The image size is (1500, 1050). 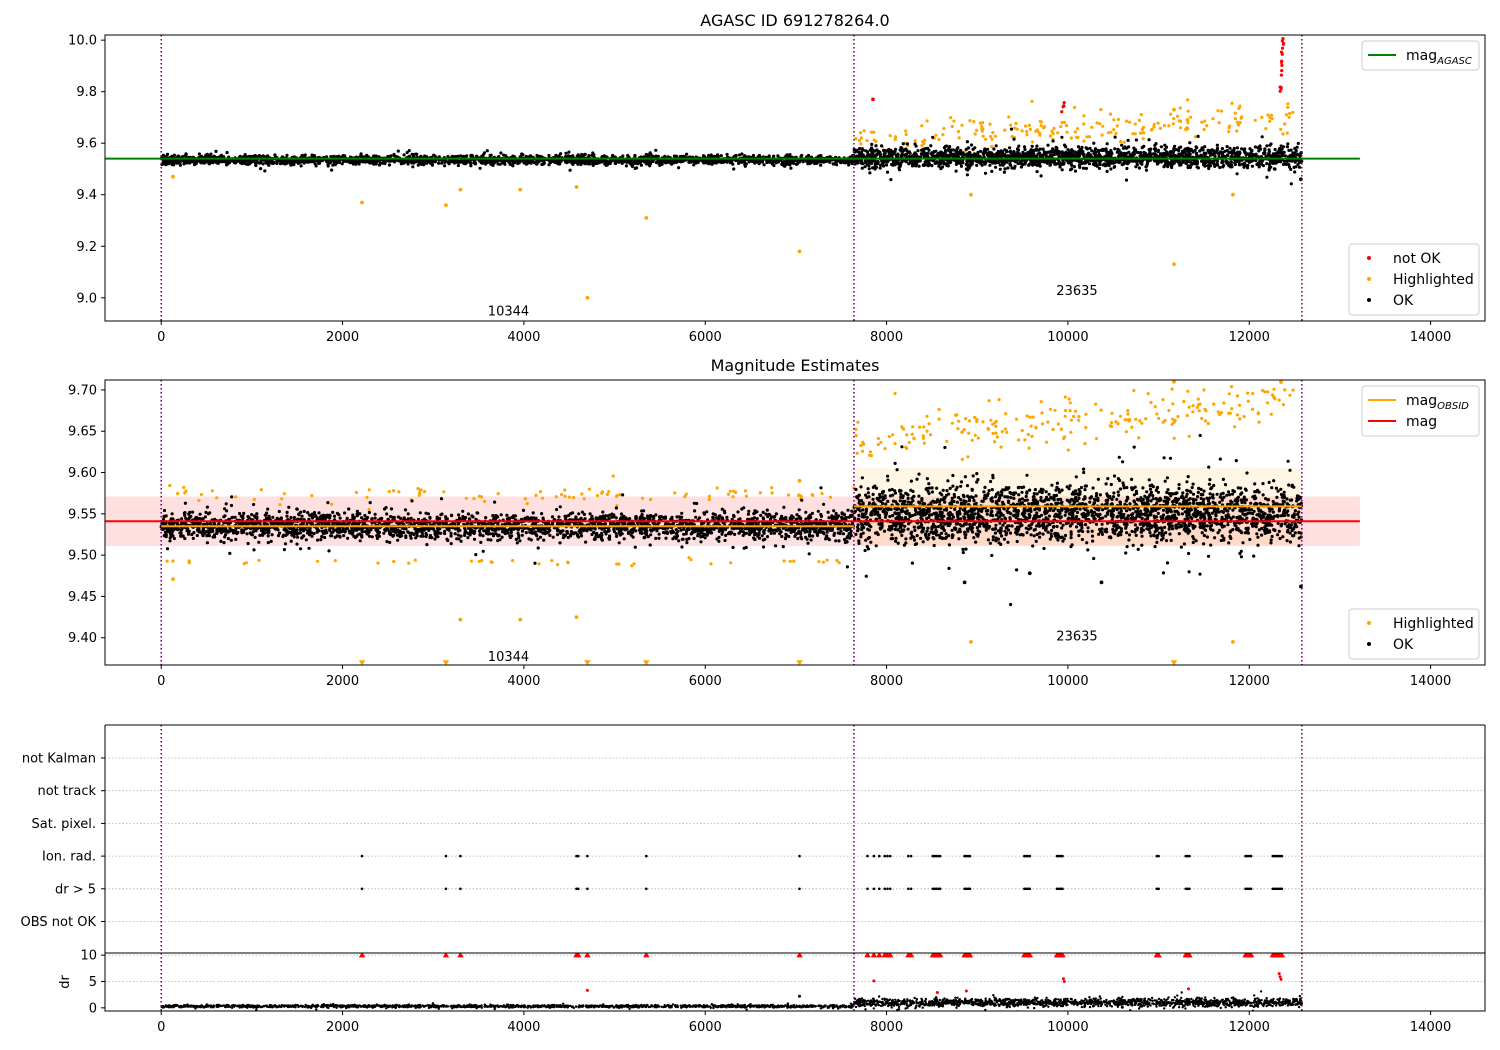 I want to click on legend-entry: magAGASC, so click(x=1420, y=57).